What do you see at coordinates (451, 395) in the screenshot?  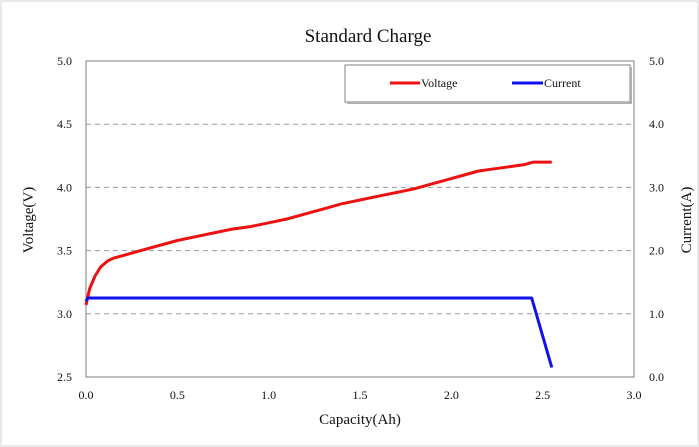 I see `x-tick-label: 2.0` at bounding box center [451, 395].